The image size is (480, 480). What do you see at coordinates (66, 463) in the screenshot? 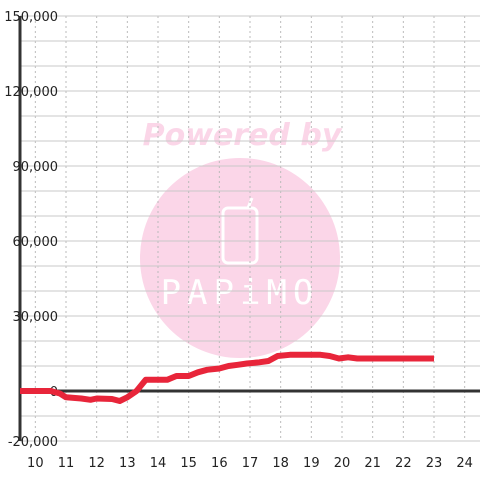
I see `x-tick-label: 11` at bounding box center [66, 463].